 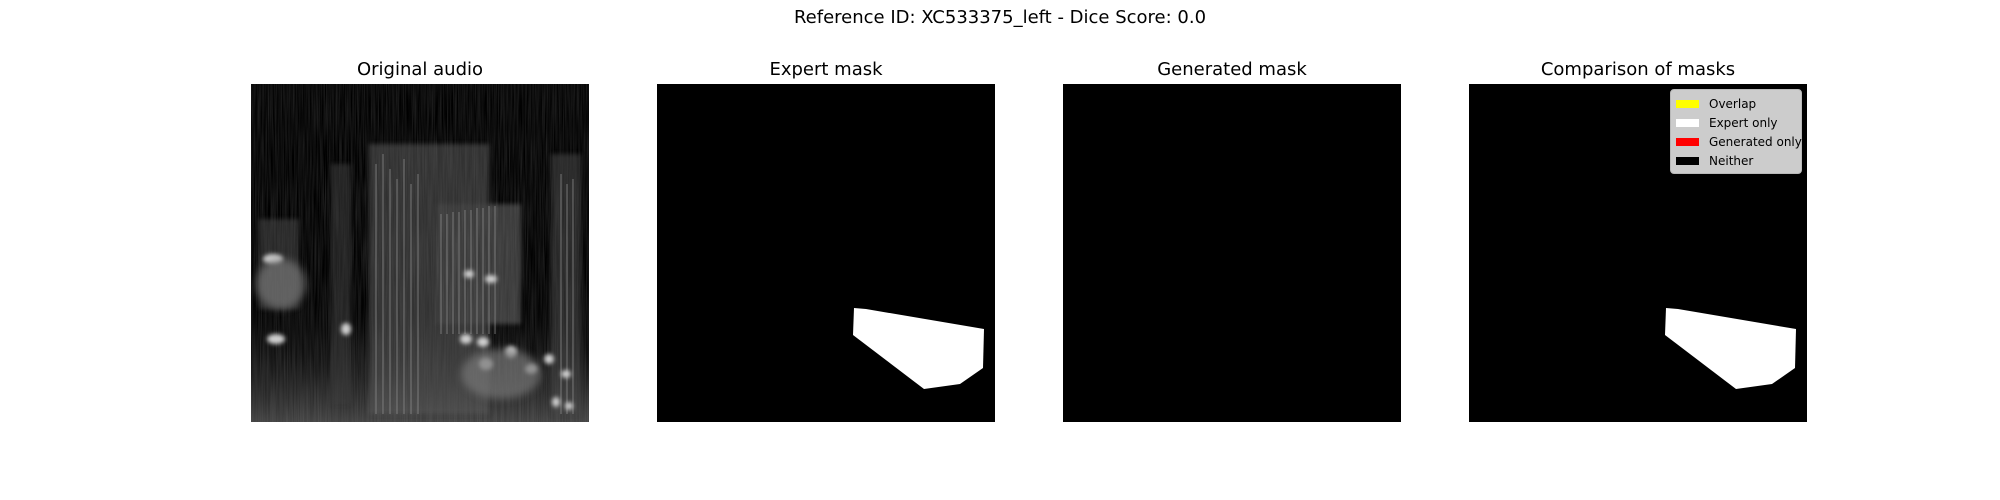 I want to click on panel-generated-mask: Generated mask, so click(x=1232, y=240).